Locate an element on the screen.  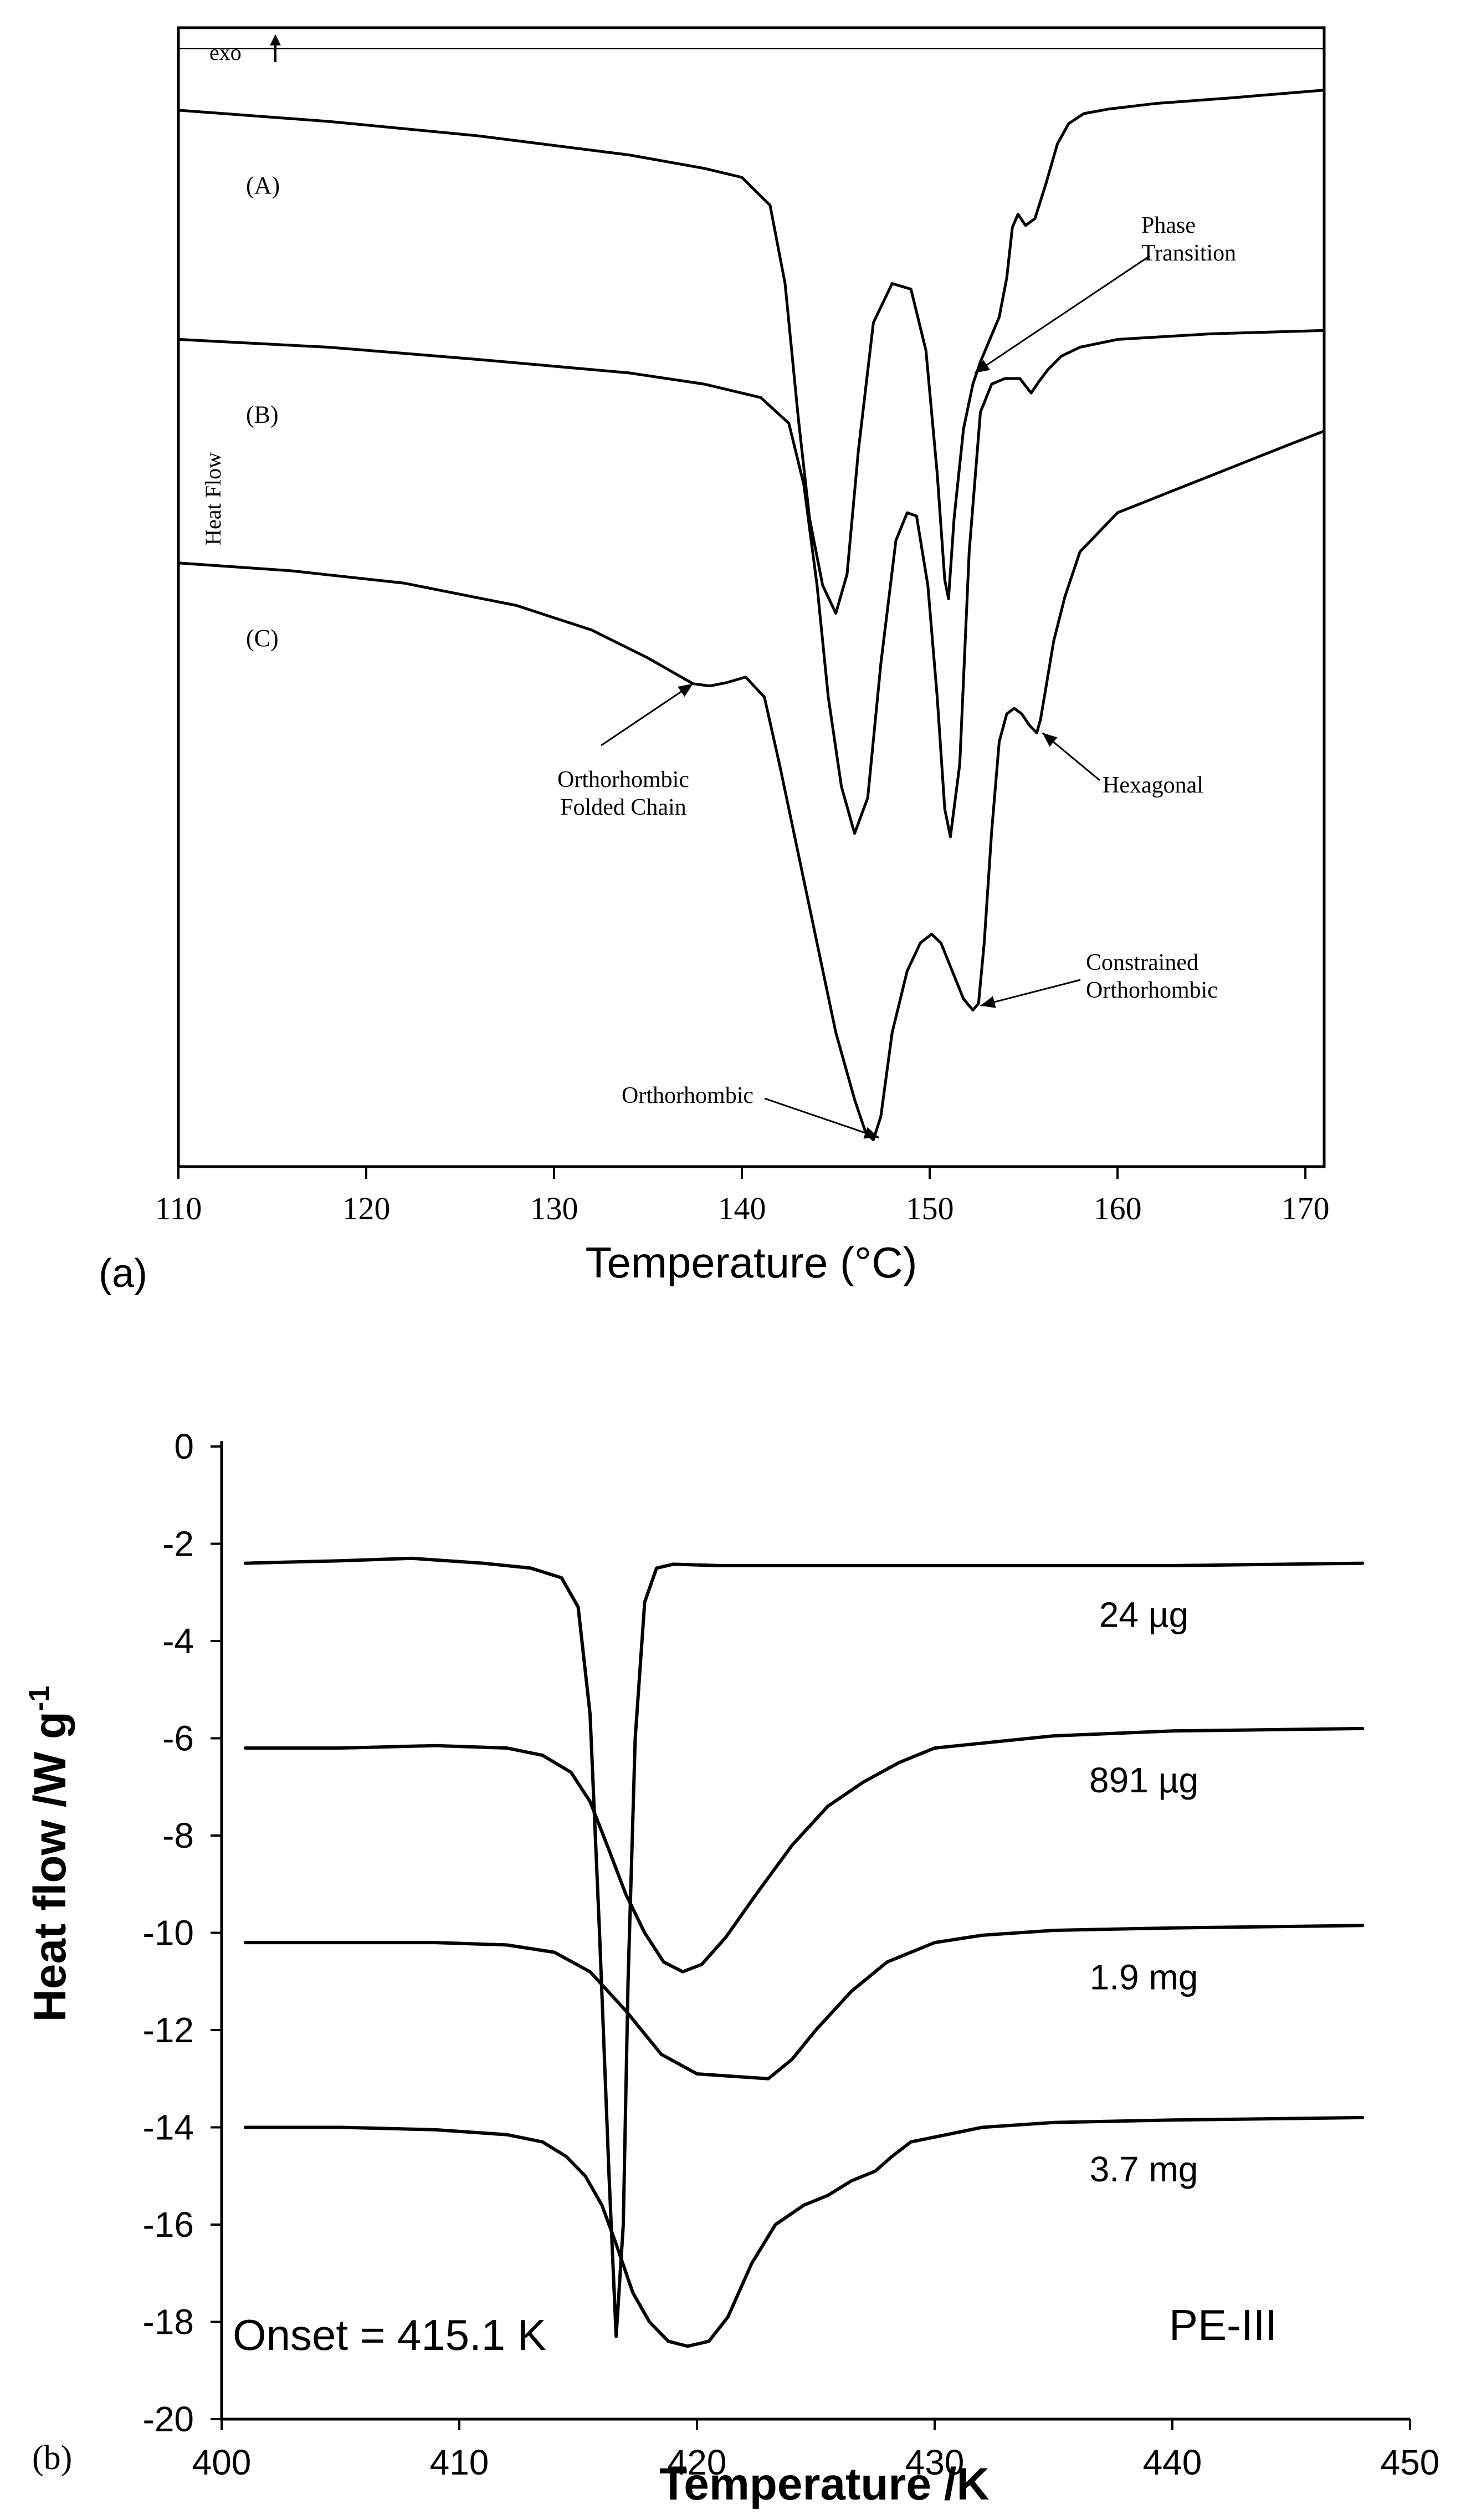
panel-a-annotation-3-arrow is located at coordinates (1030, 993).